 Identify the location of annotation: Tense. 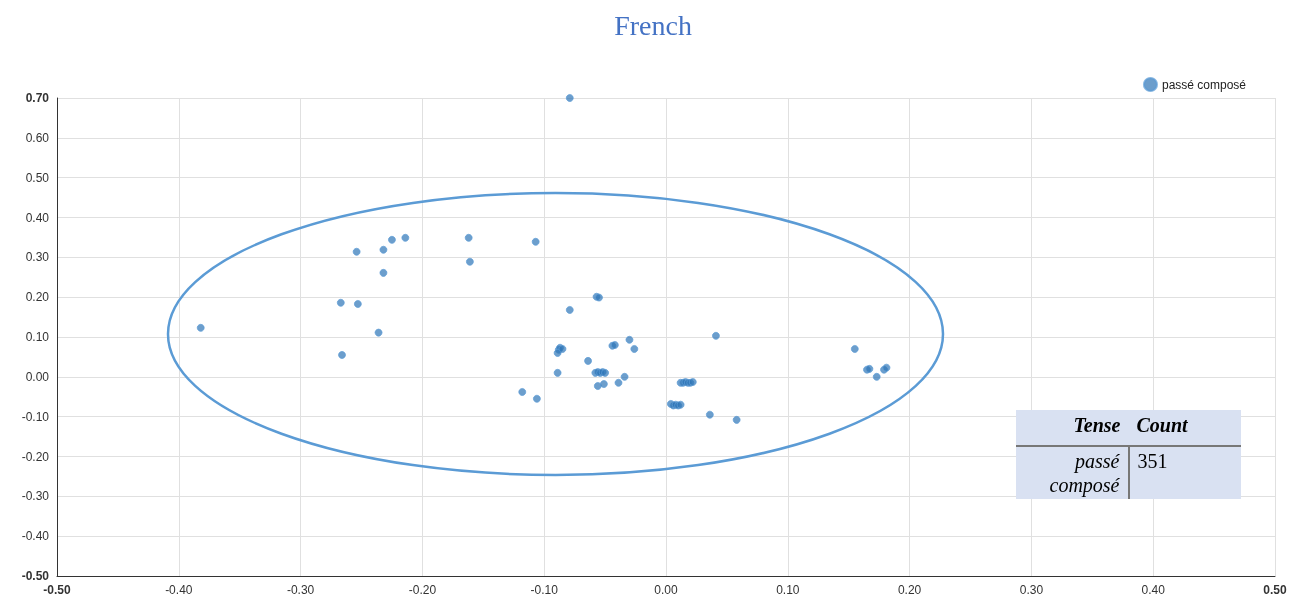
(1072, 428).